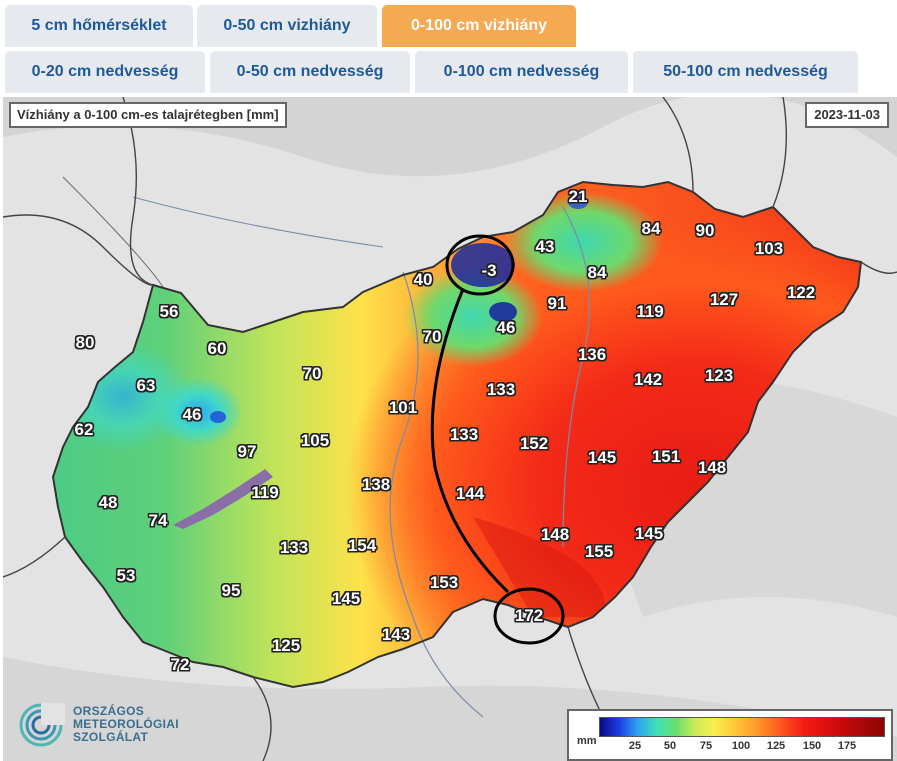 The height and width of the screenshot is (761, 897). Describe the element at coordinates (742, 727) in the screenshot. I see `legend-color-bar` at that location.